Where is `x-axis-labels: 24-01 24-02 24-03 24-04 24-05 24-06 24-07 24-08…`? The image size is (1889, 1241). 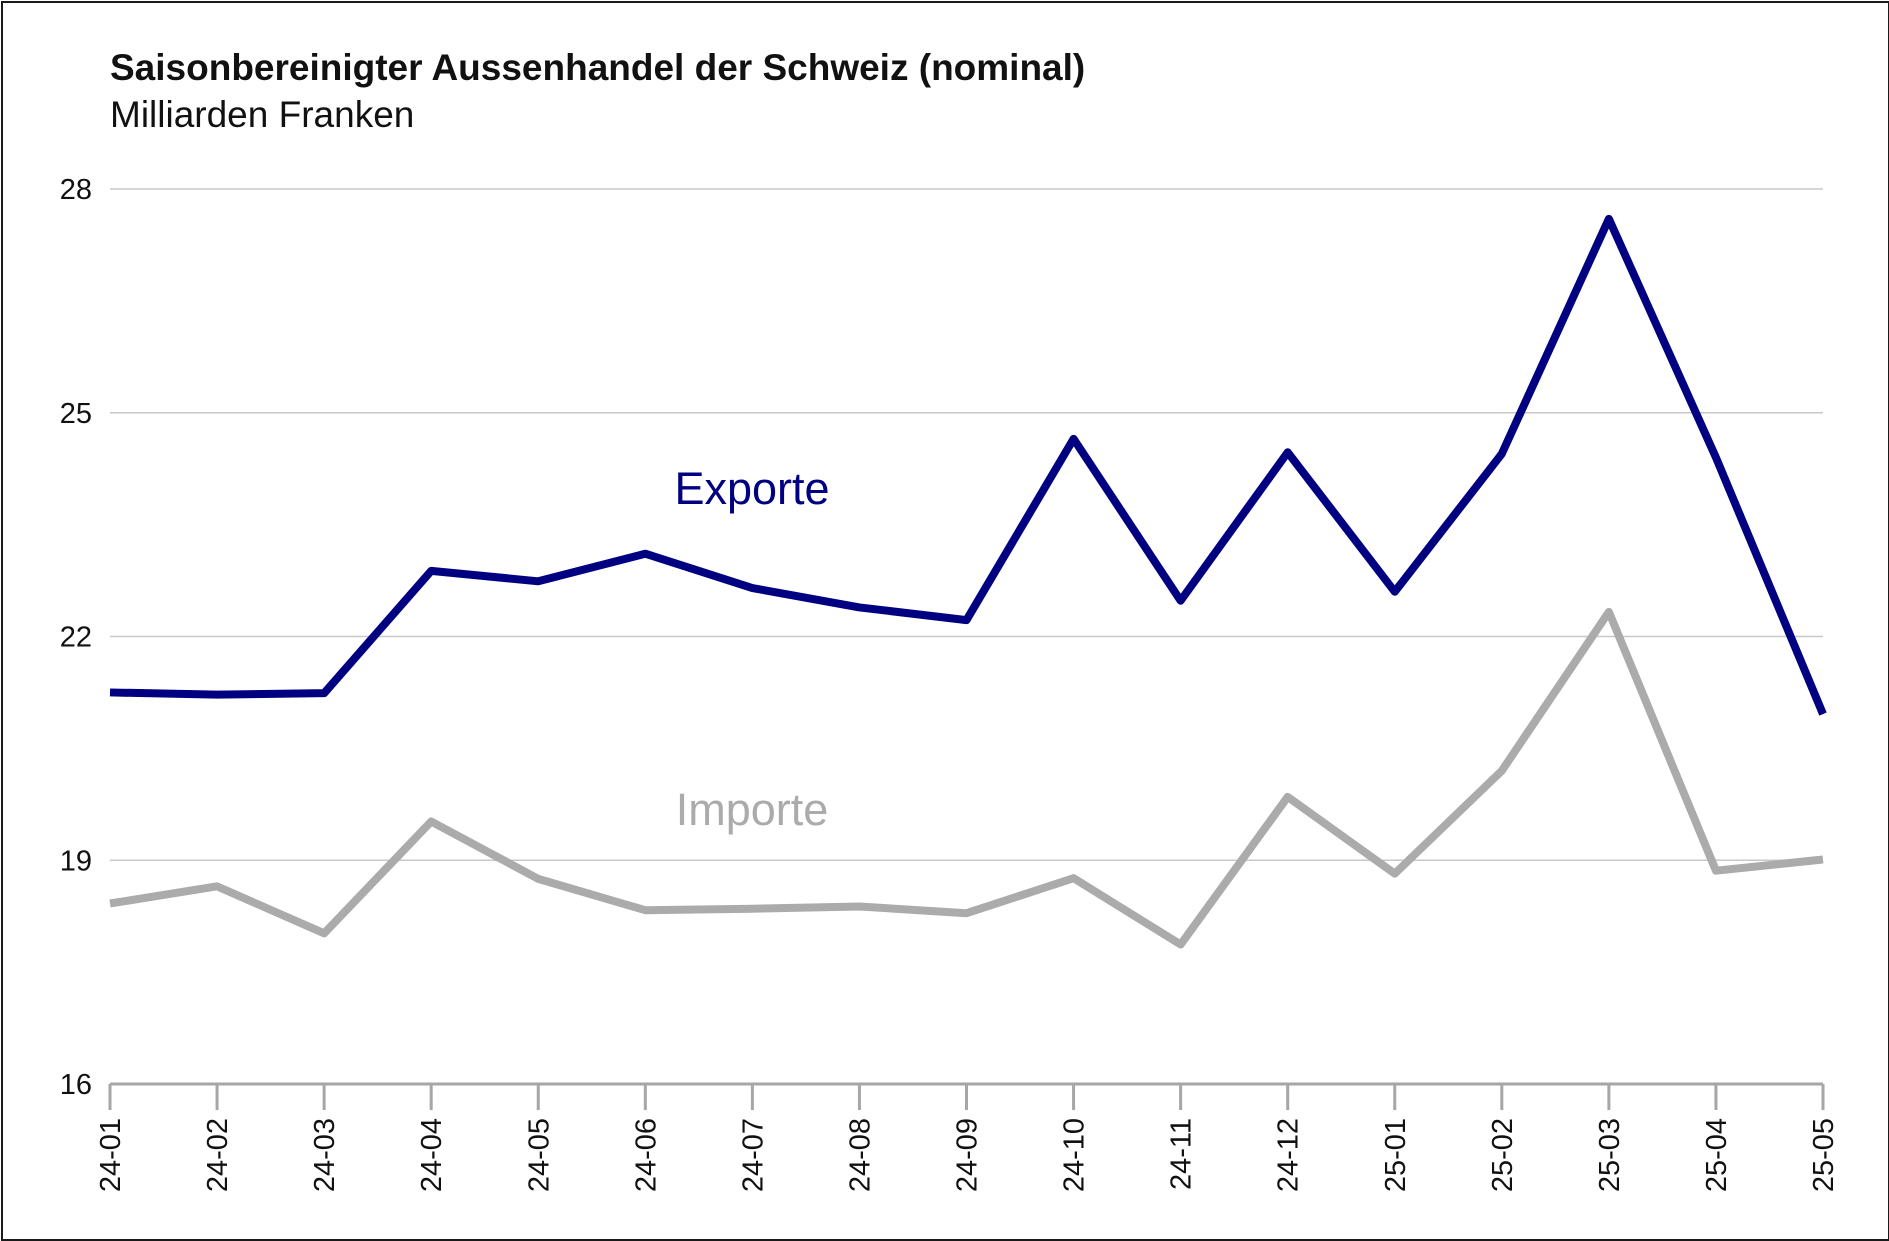
x-axis-labels: 24-01 24-02 24-03 24-04 24-05 24-06 24-07 24-08… is located at coordinates (967, 1155).